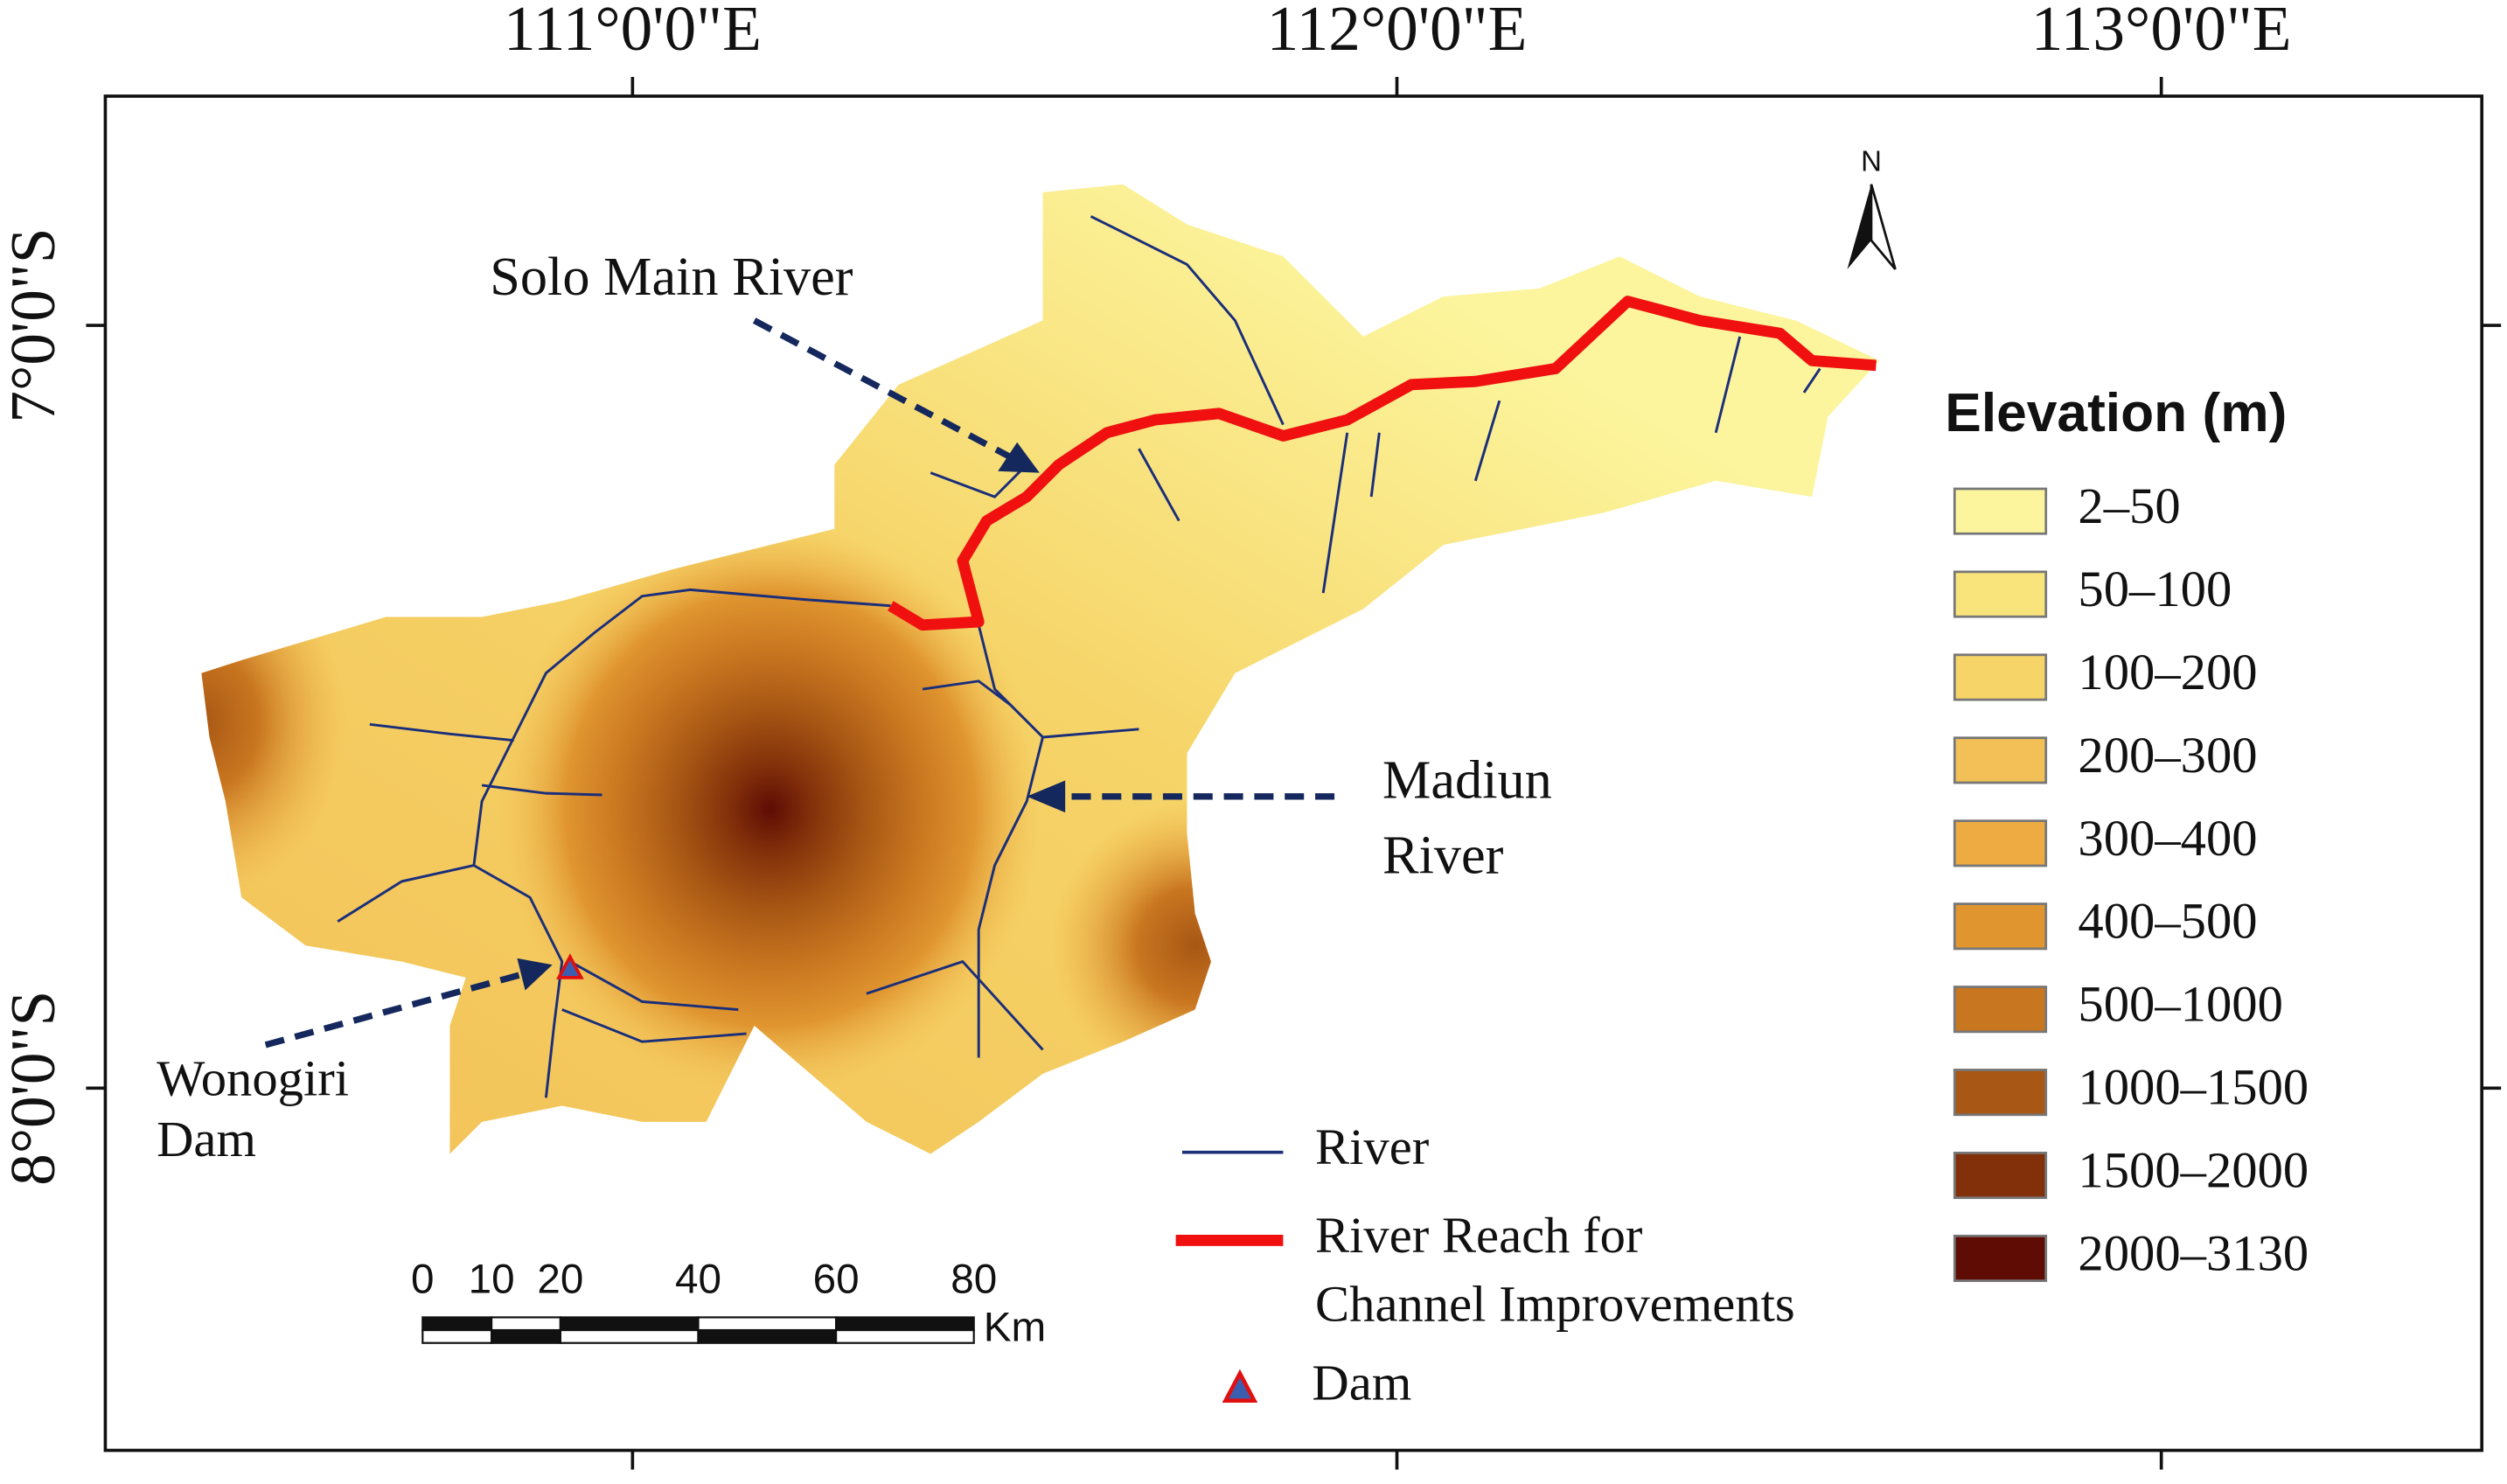 This screenshot has width=2507, height=1484. Describe the element at coordinates (2167, 756) in the screenshot. I see `legend-label: 200–300` at that location.